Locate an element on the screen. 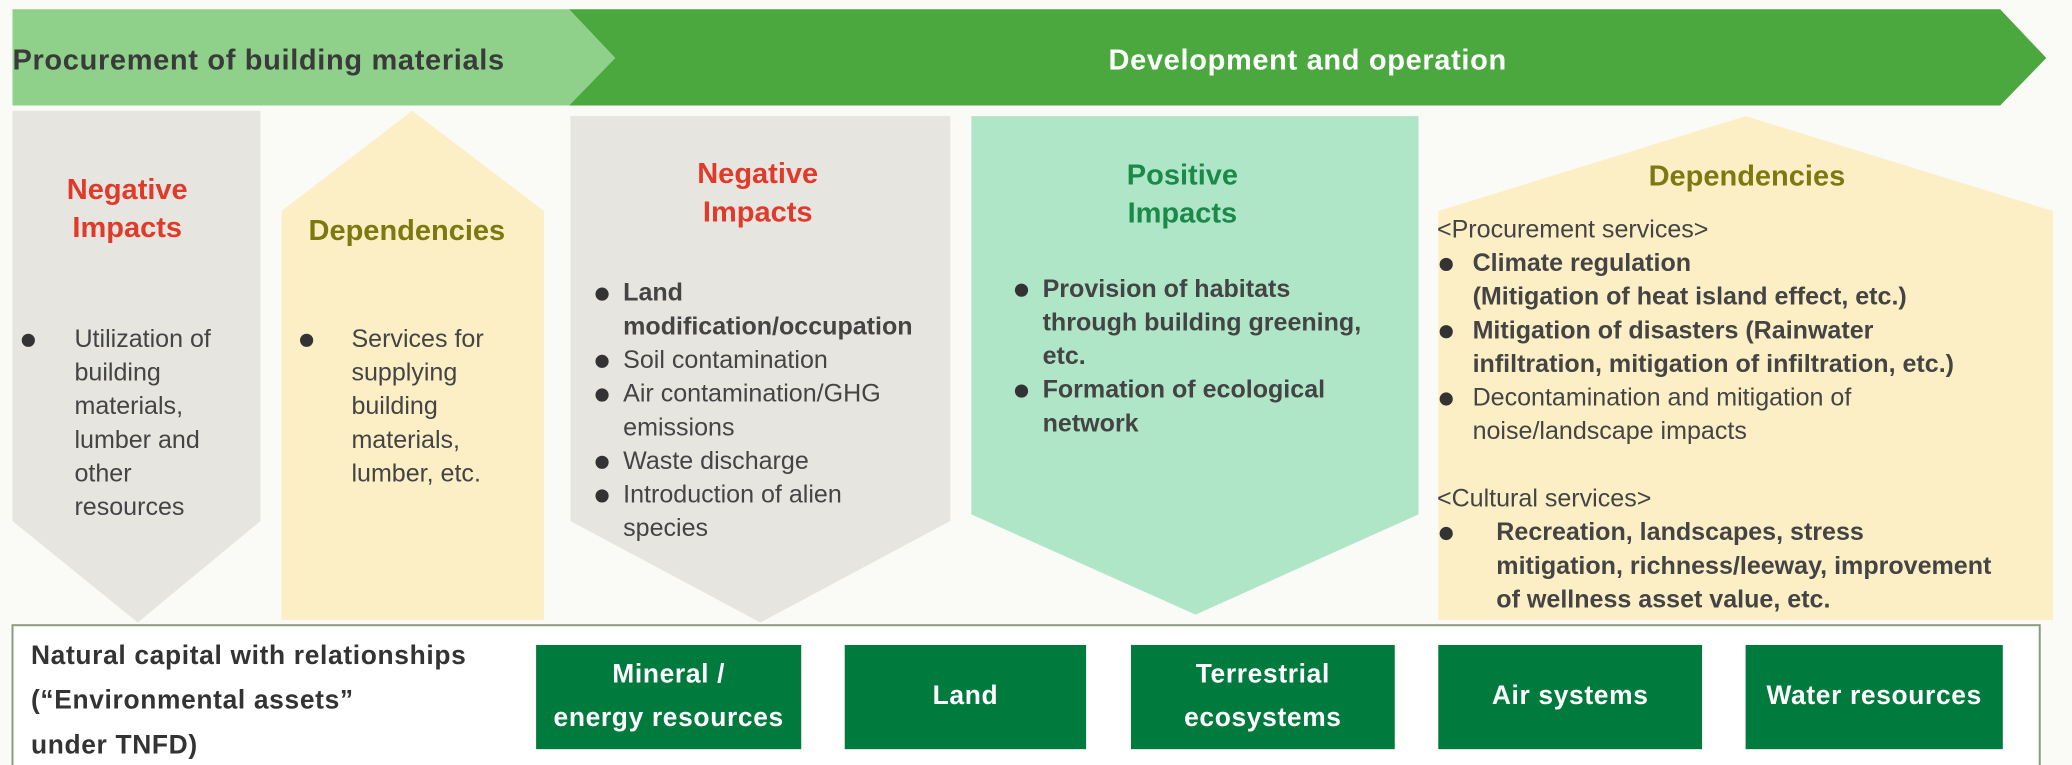  bullet-text: (Mitigation of heat island effect, etc.) is located at coordinates (1690, 297).